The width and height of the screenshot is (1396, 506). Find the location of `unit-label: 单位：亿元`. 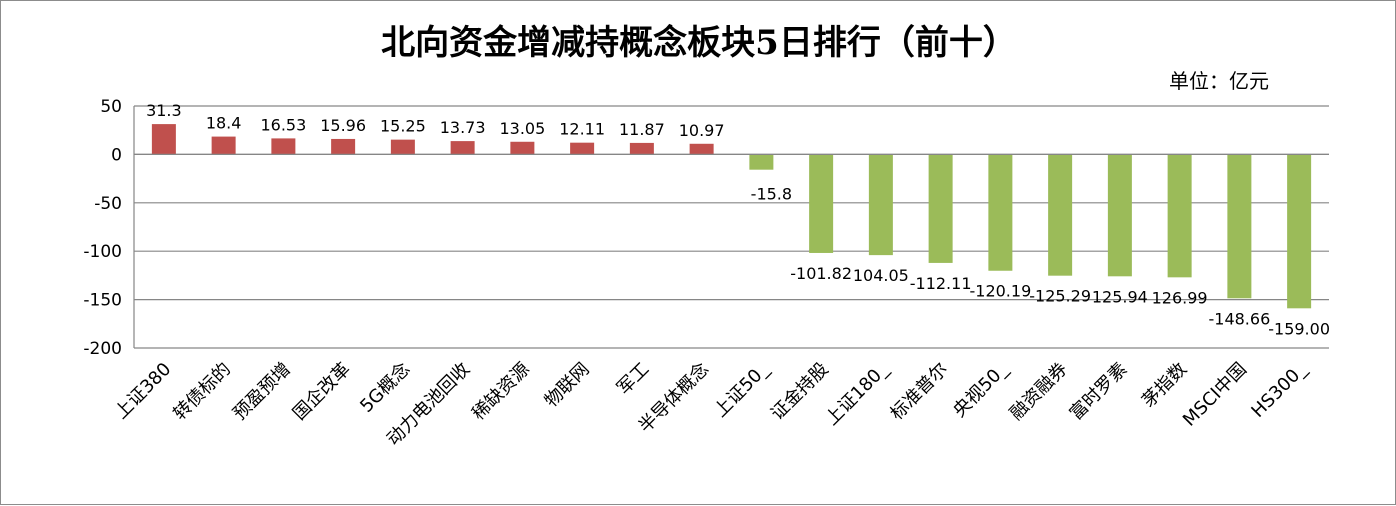

unit-label: 单位：亿元 is located at coordinates (1219, 81).